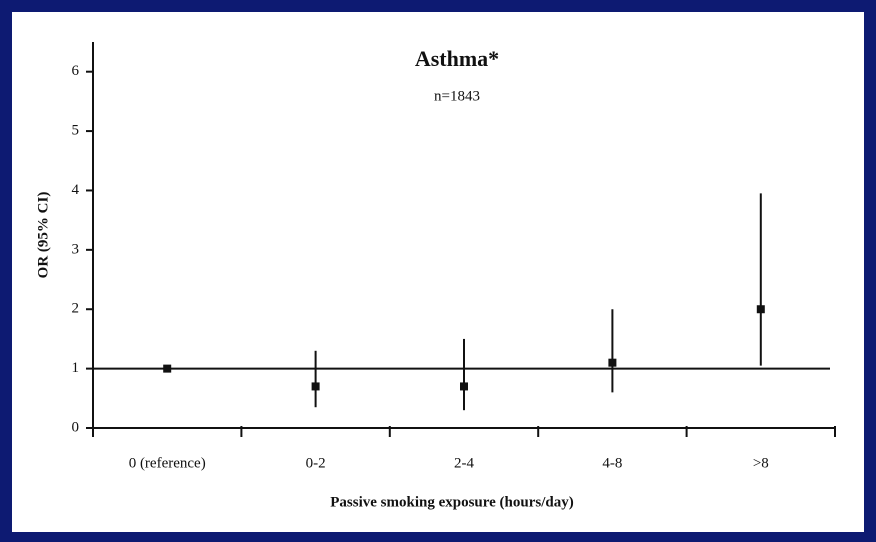  What do you see at coordinates (76, 427) in the screenshot?
I see `y-tick-label: 0` at bounding box center [76, 427].